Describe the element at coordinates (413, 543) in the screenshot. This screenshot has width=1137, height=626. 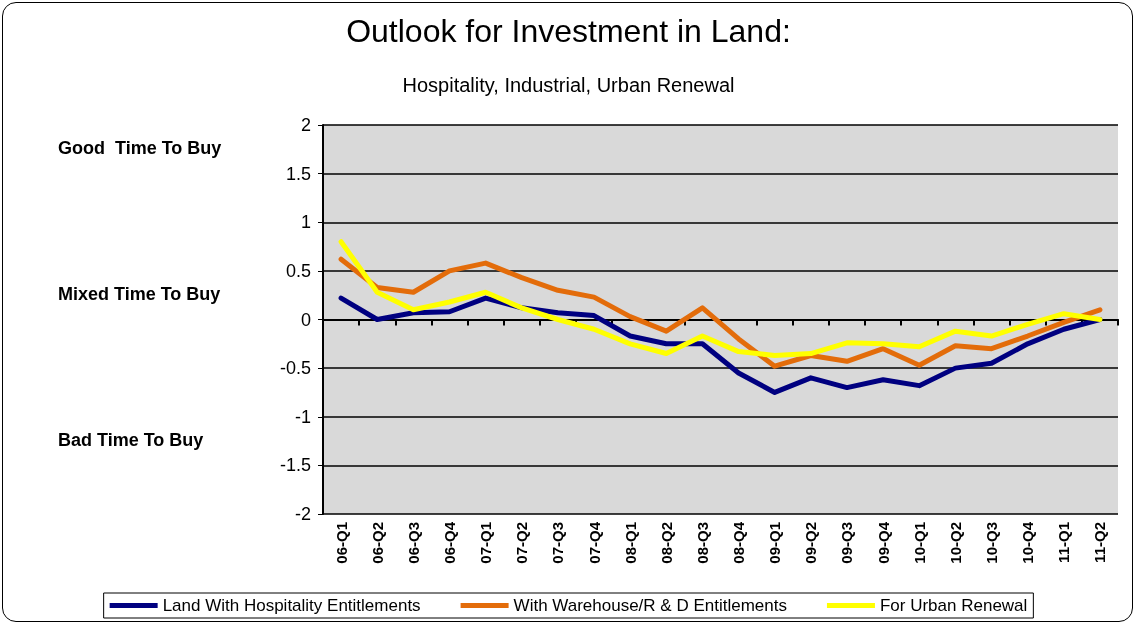
I see `x-tick-label: 06-Q3` at that location.